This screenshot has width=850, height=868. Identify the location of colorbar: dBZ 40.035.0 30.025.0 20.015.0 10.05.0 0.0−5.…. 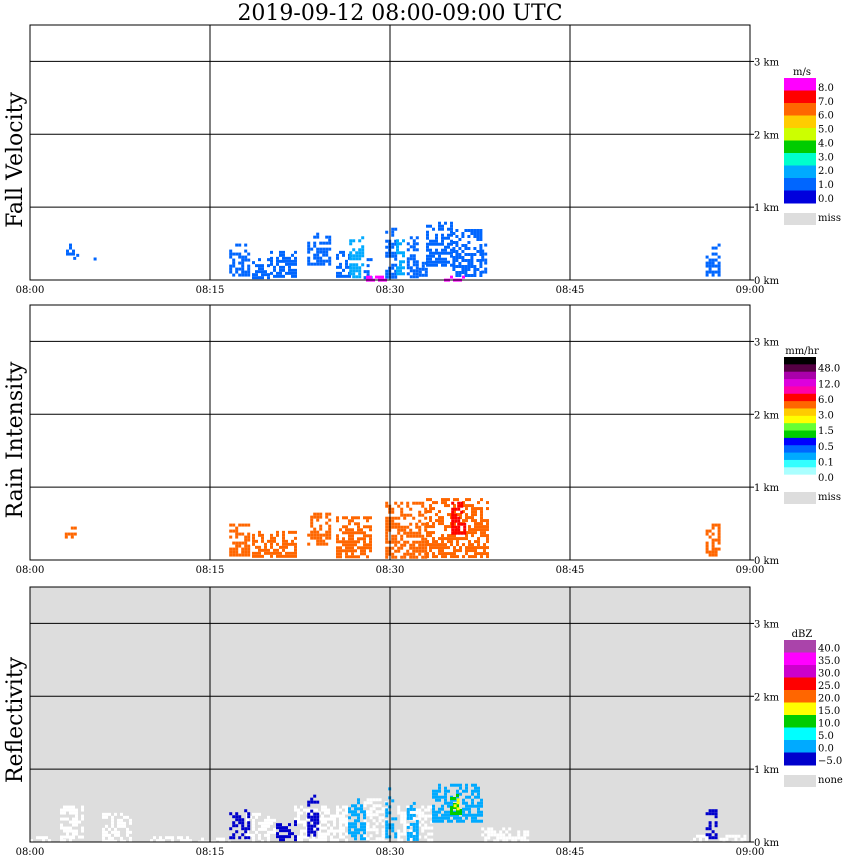
(813, 708).